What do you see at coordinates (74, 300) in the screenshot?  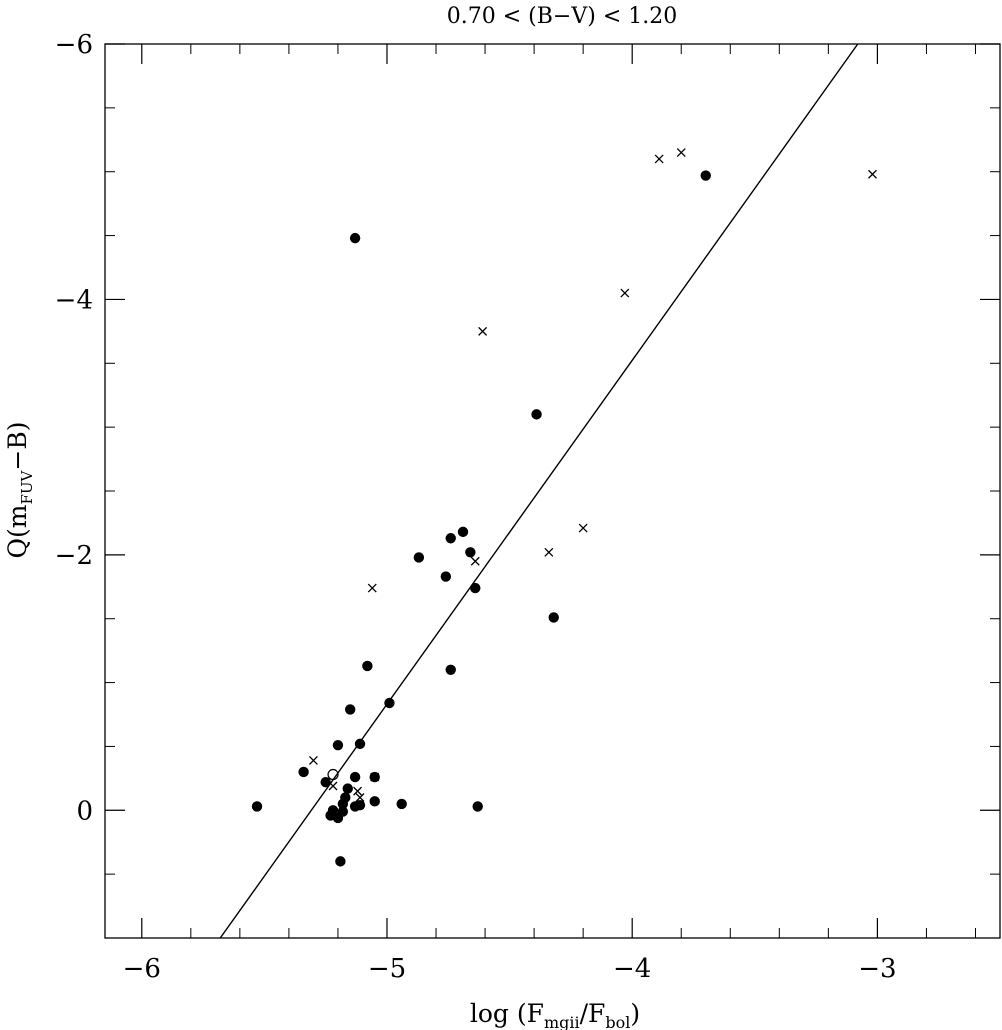 I see `y-tick-label: −4` at bounding box center [74, 300].